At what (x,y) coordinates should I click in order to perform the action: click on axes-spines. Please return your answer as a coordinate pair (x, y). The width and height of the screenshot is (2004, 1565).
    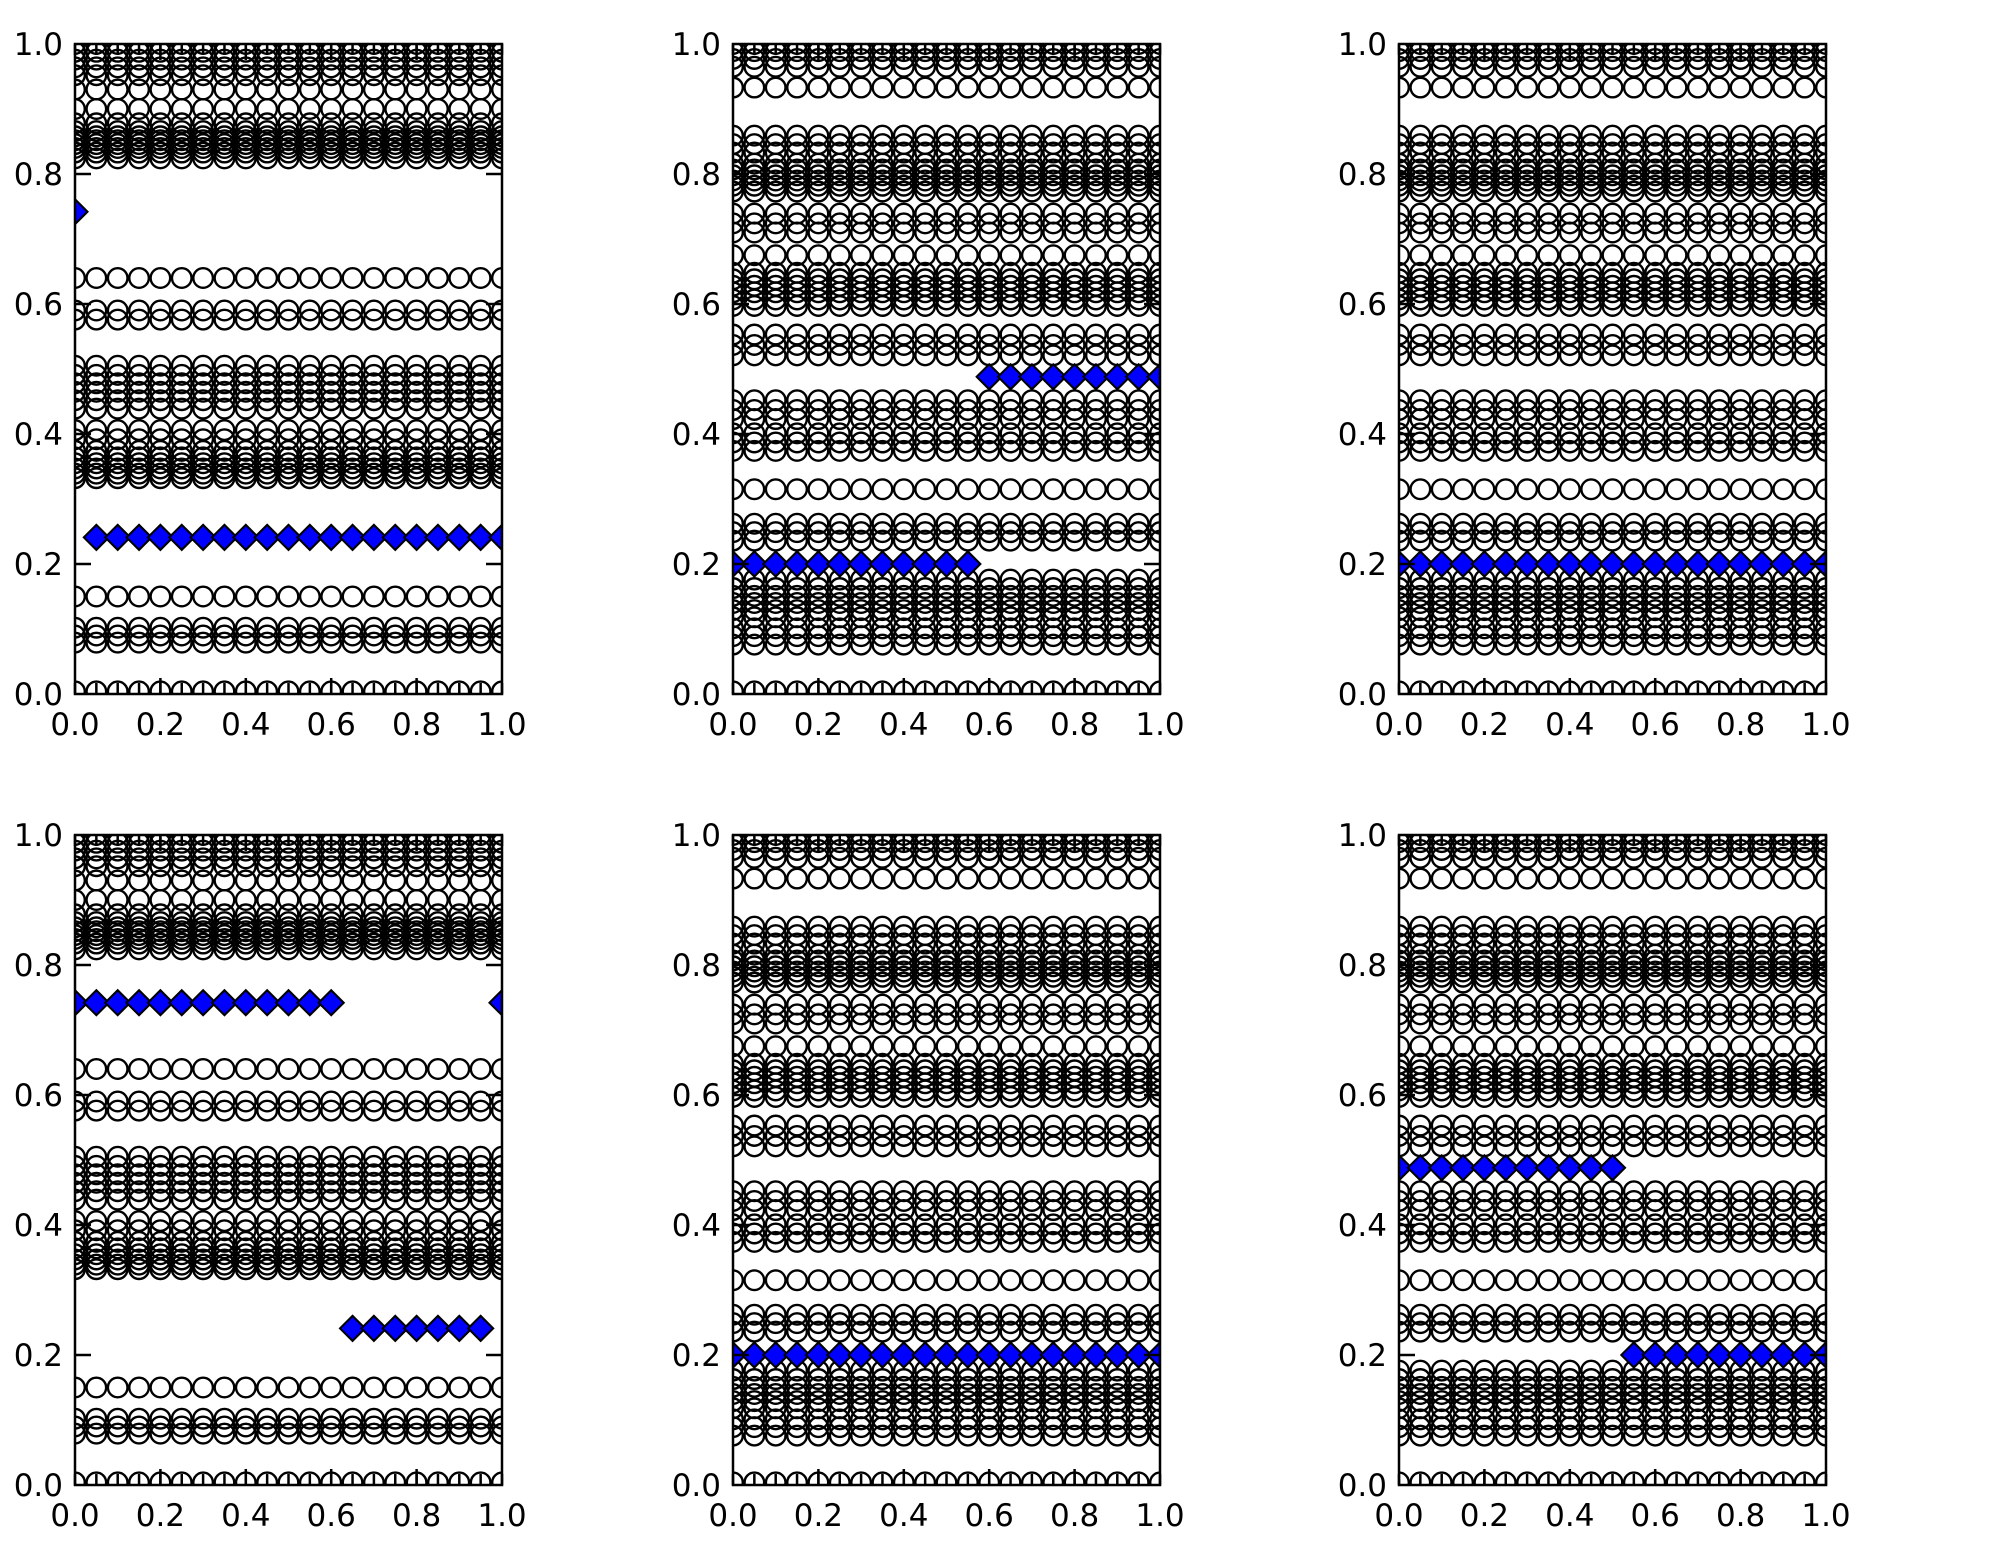
    Looking at the image, I should click on (946, 1160).